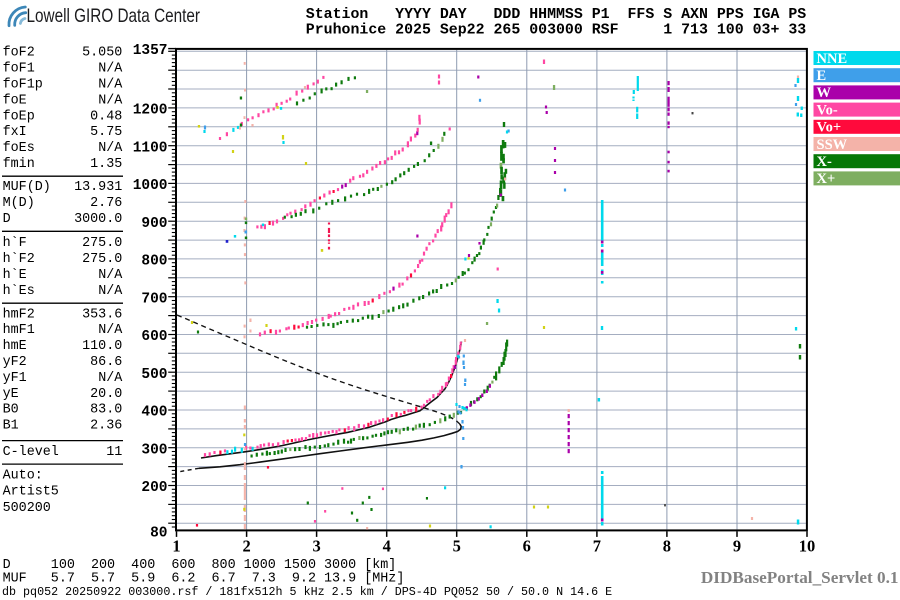  I want to click on svg-text: hmF2, so click(19, 314).